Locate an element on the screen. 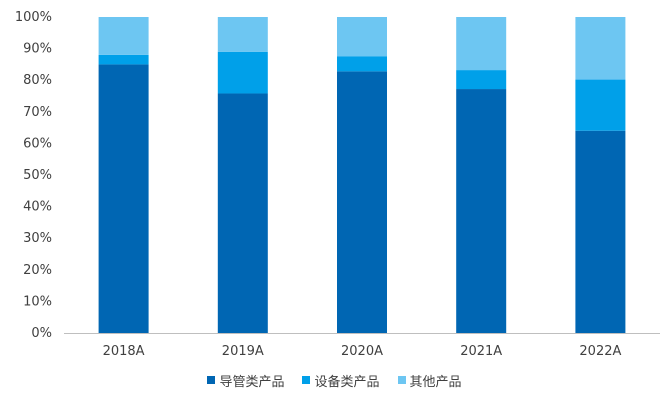  legend-item: 导管类产品 is located at coordinates (245, 380).